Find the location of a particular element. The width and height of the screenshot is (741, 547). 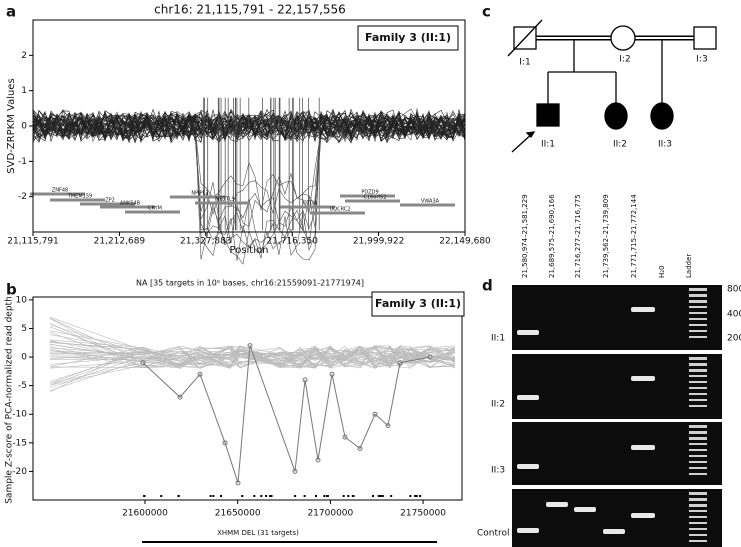

gene-label: NPIPL3 is located at coordinates (199, 194).